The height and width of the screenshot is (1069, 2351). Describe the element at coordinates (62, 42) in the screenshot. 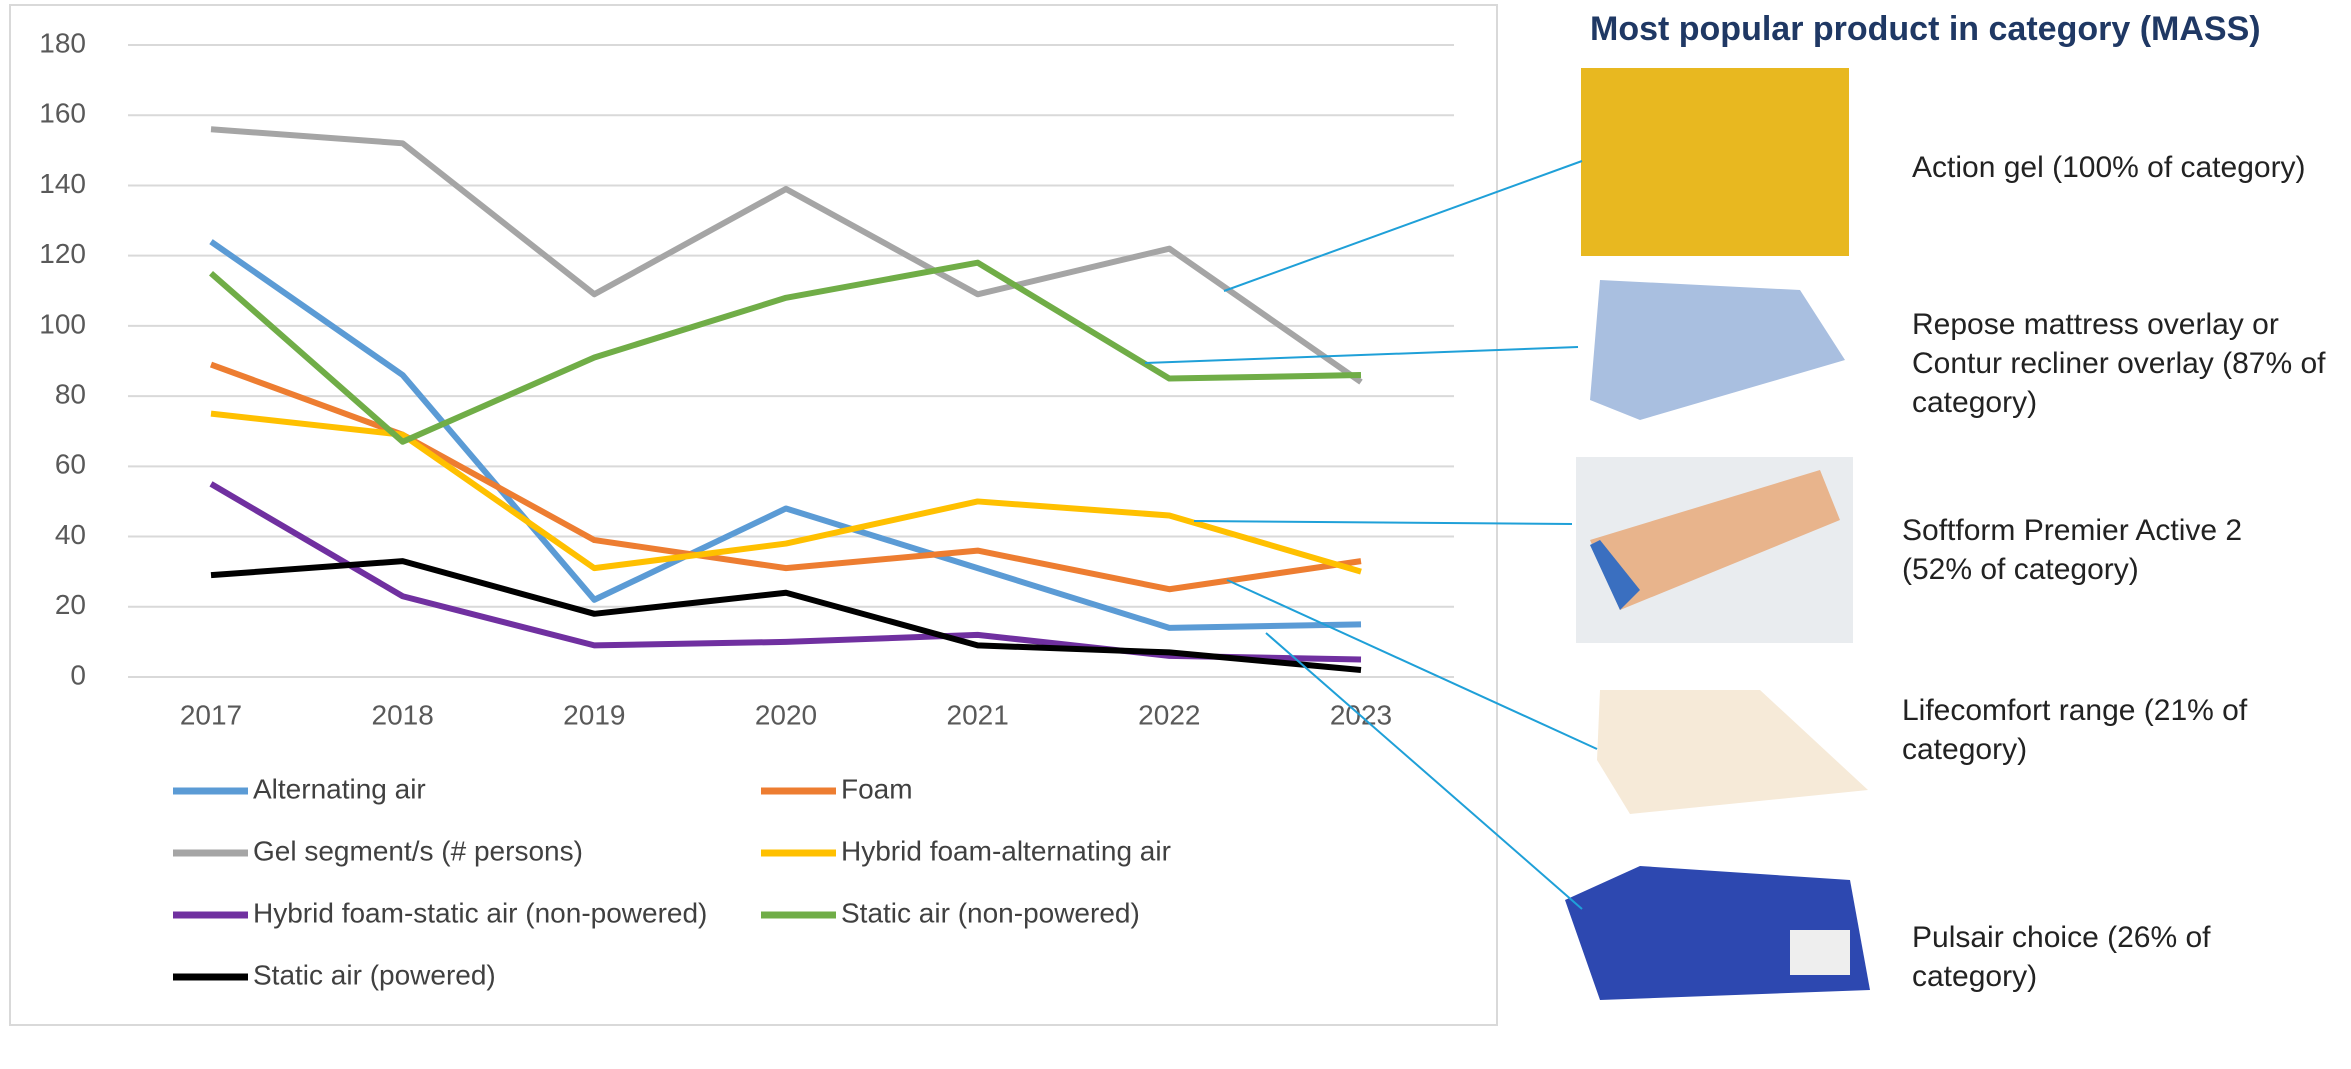

I see `y-tick-label: 180` at that location.